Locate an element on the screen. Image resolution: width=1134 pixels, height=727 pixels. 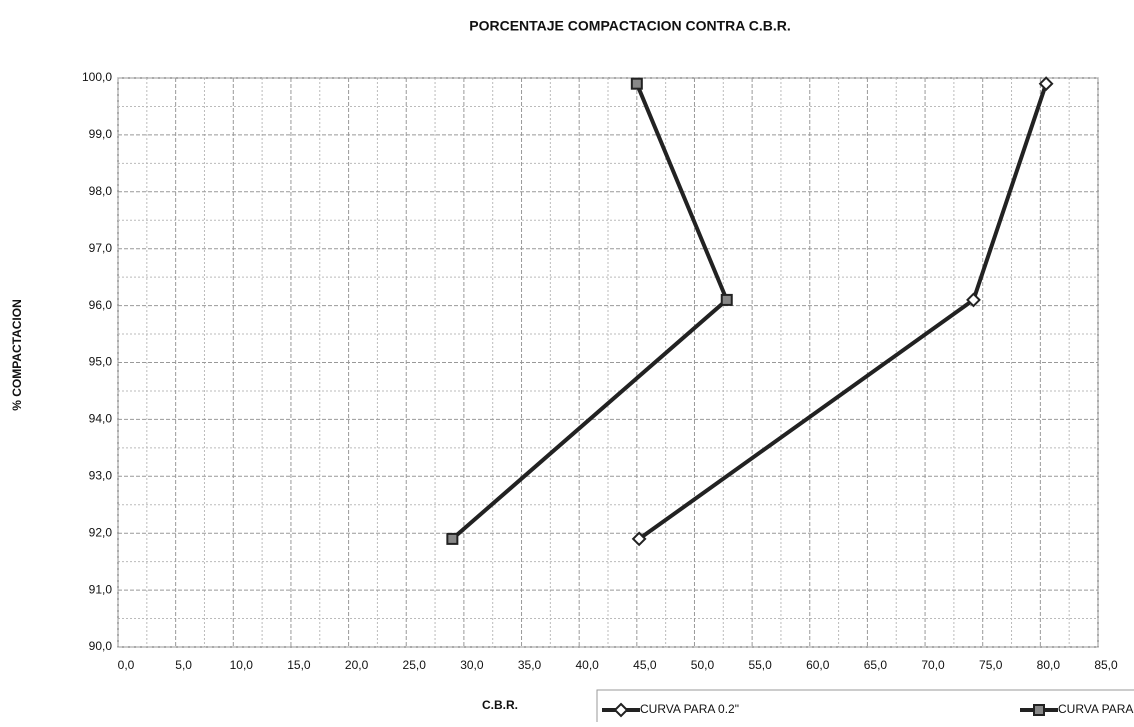
x-tick-label: 85,0 is located at coordinates (1106, 665).